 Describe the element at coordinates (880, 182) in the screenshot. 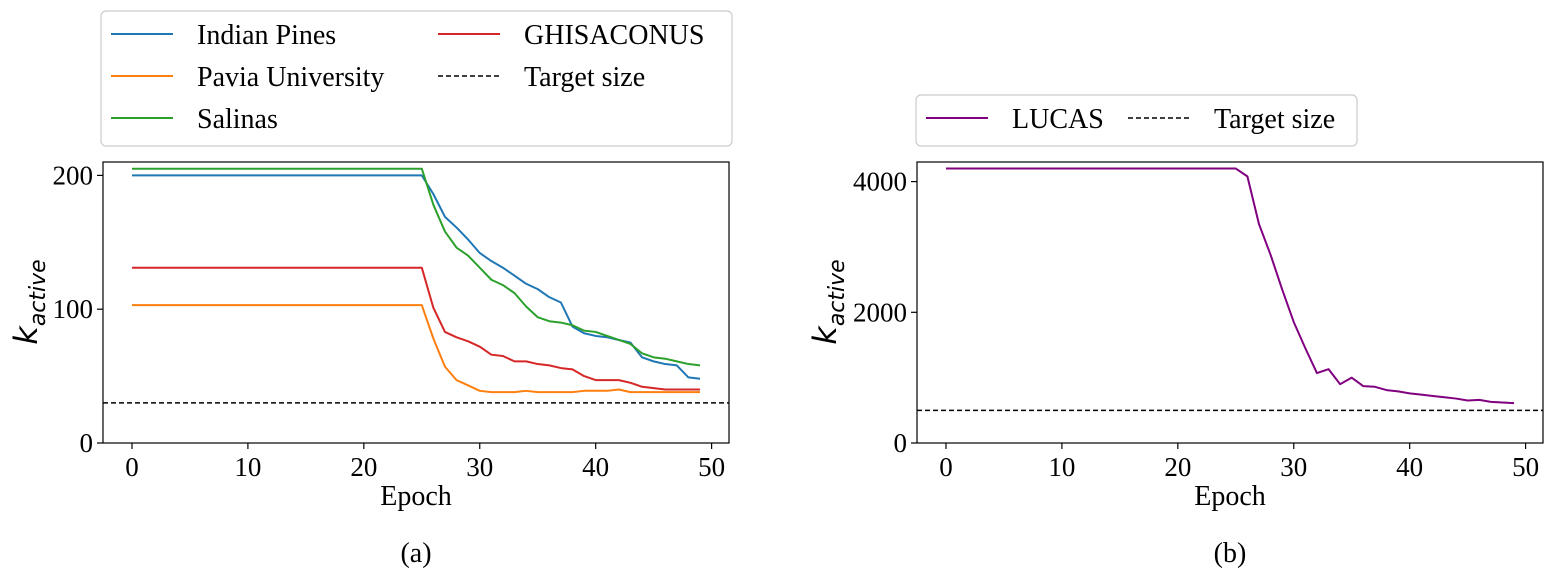

I see `y-tick-label-4000-b: 4000` at that location.